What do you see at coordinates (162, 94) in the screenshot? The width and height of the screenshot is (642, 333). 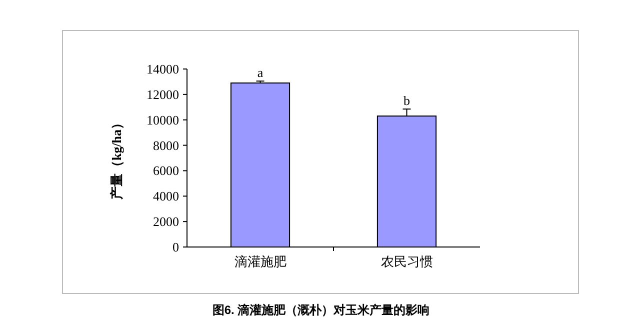 I see `y-tick-label: 12000` at bounding box center [162, 94].